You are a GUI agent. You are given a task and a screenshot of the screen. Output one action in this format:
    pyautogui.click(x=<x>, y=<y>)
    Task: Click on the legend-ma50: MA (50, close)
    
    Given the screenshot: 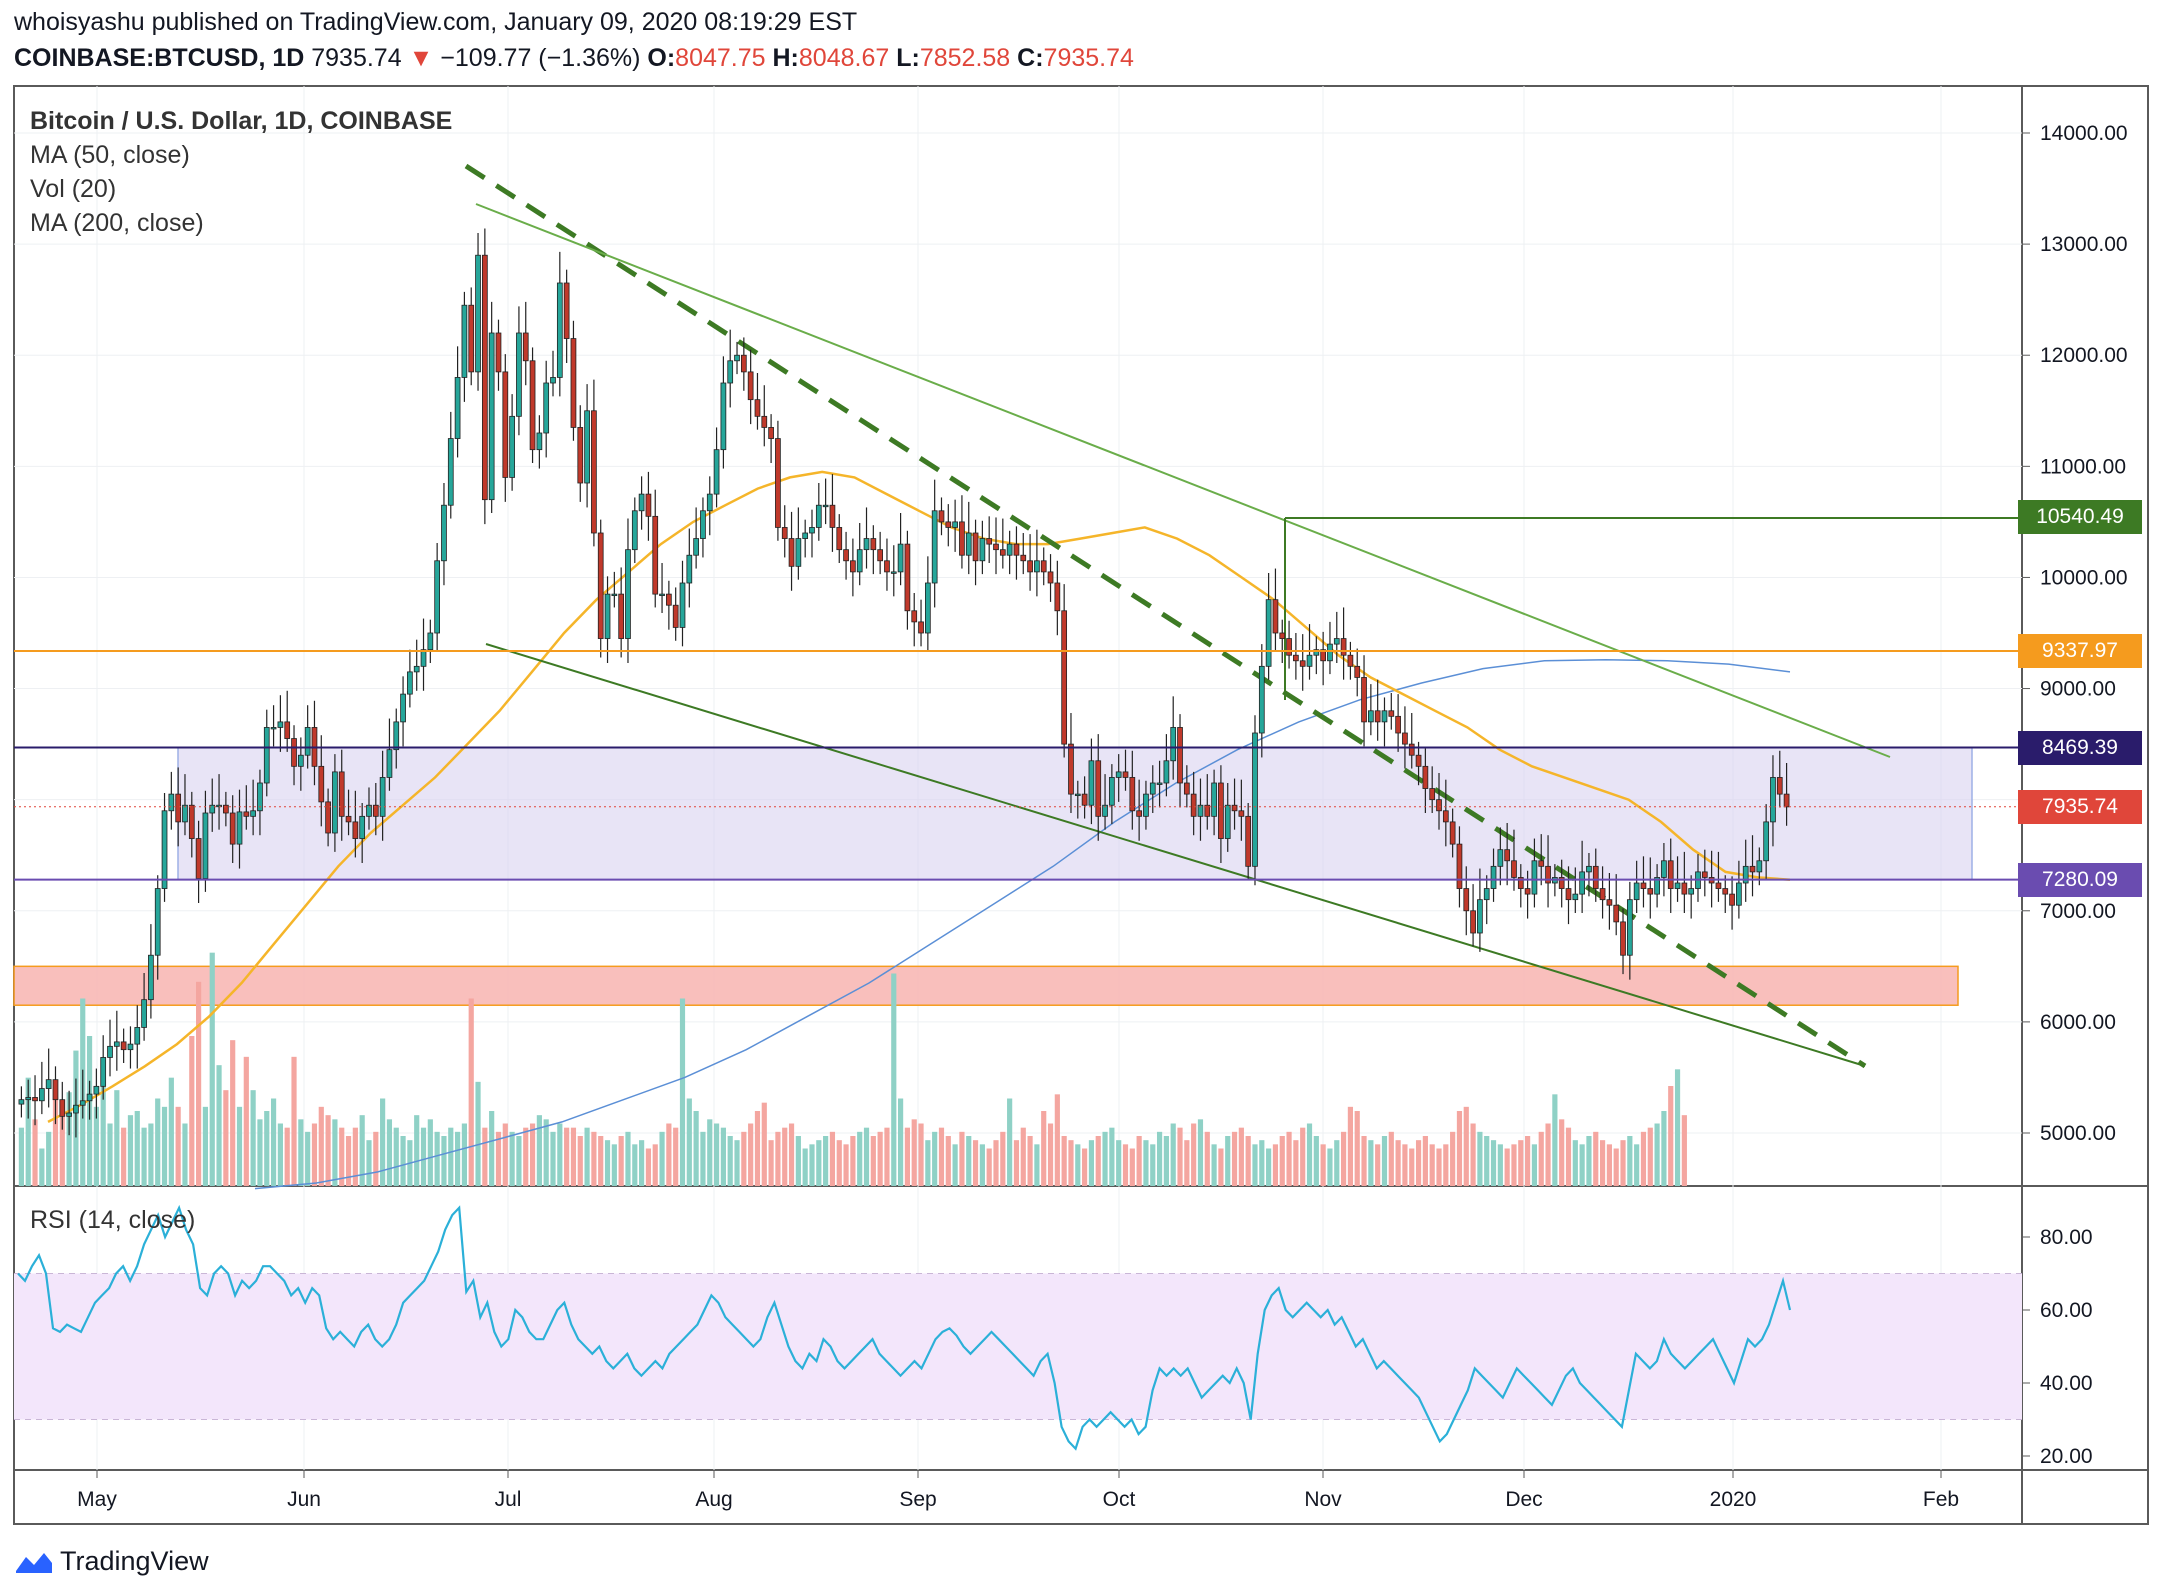 What is the action you would take?
    pyautogui.click(x=110, y=155)
    